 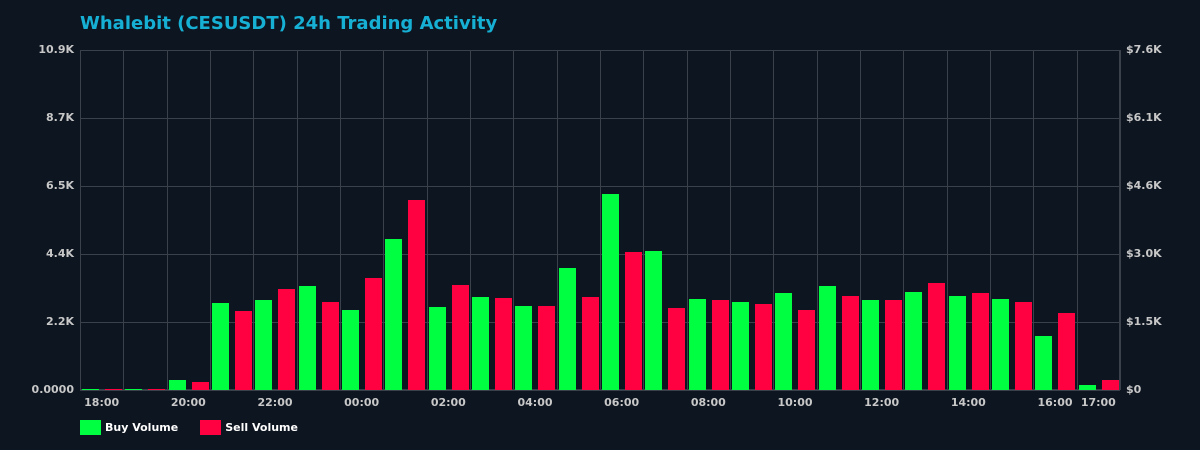 What do you see at coordinates (289, 23) in the screenshot?
I see `chart-title: Whalebit (CESUSDT) 24h Trading Activity` at bounding box center [289, 23].